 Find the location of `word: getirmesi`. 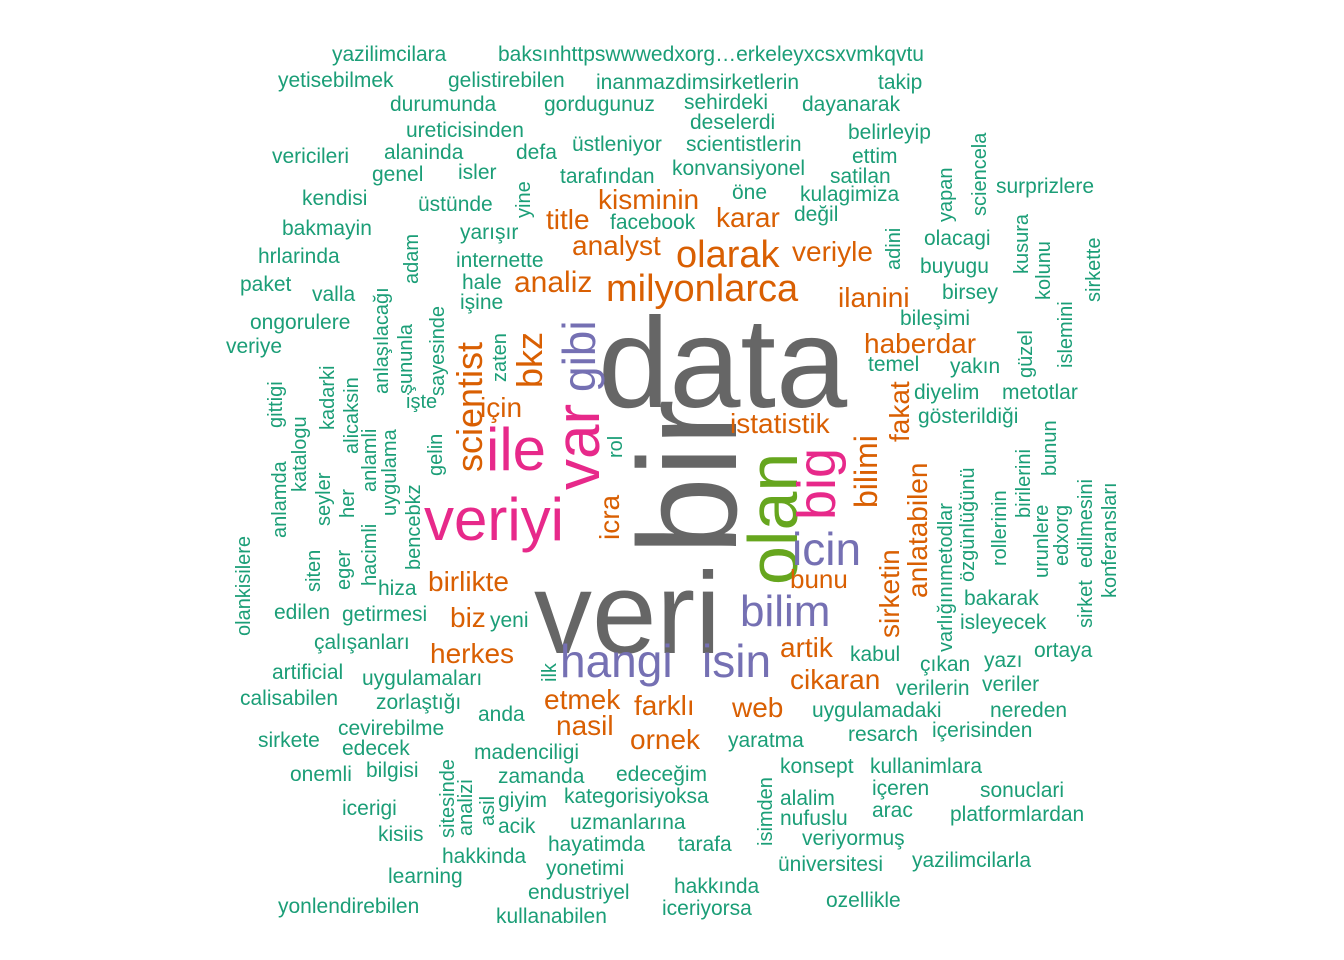

word: getirmesi is located at coordinates (385, 614).